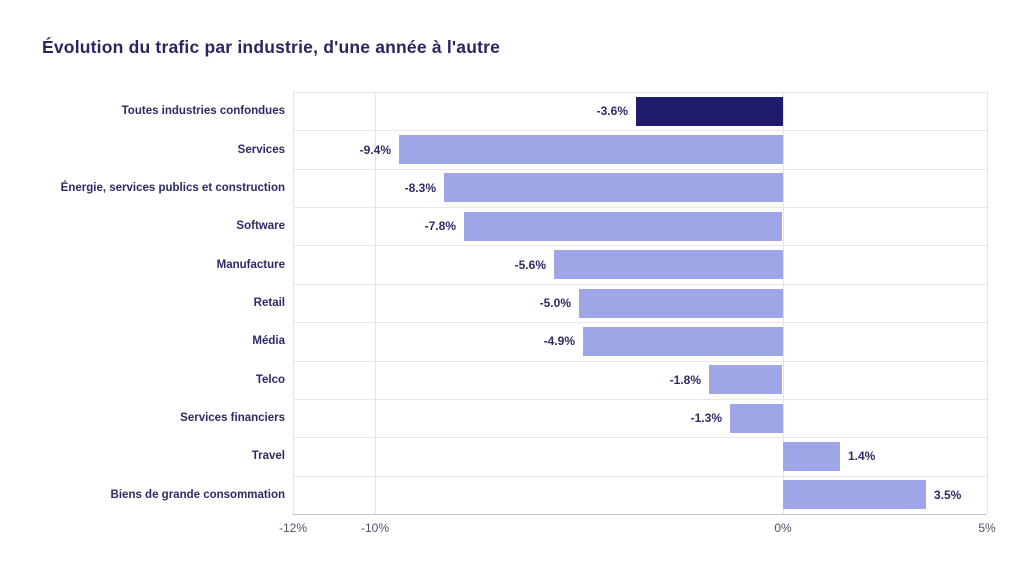 The width and height of the screenshot is (1024, 581). I want to click on bar-value-label: -8.3%, so click(420, 188).